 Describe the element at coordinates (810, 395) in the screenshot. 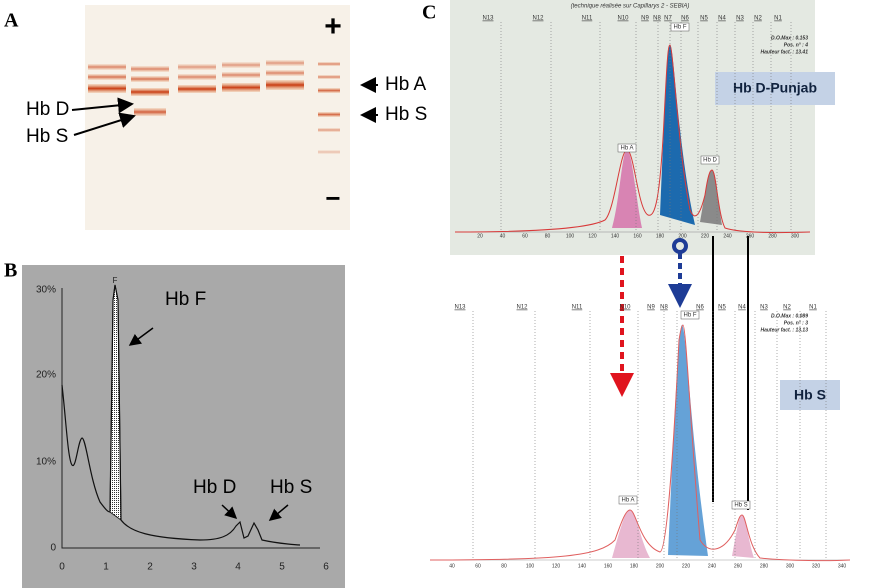

I see `callout: Hb S` at that location.